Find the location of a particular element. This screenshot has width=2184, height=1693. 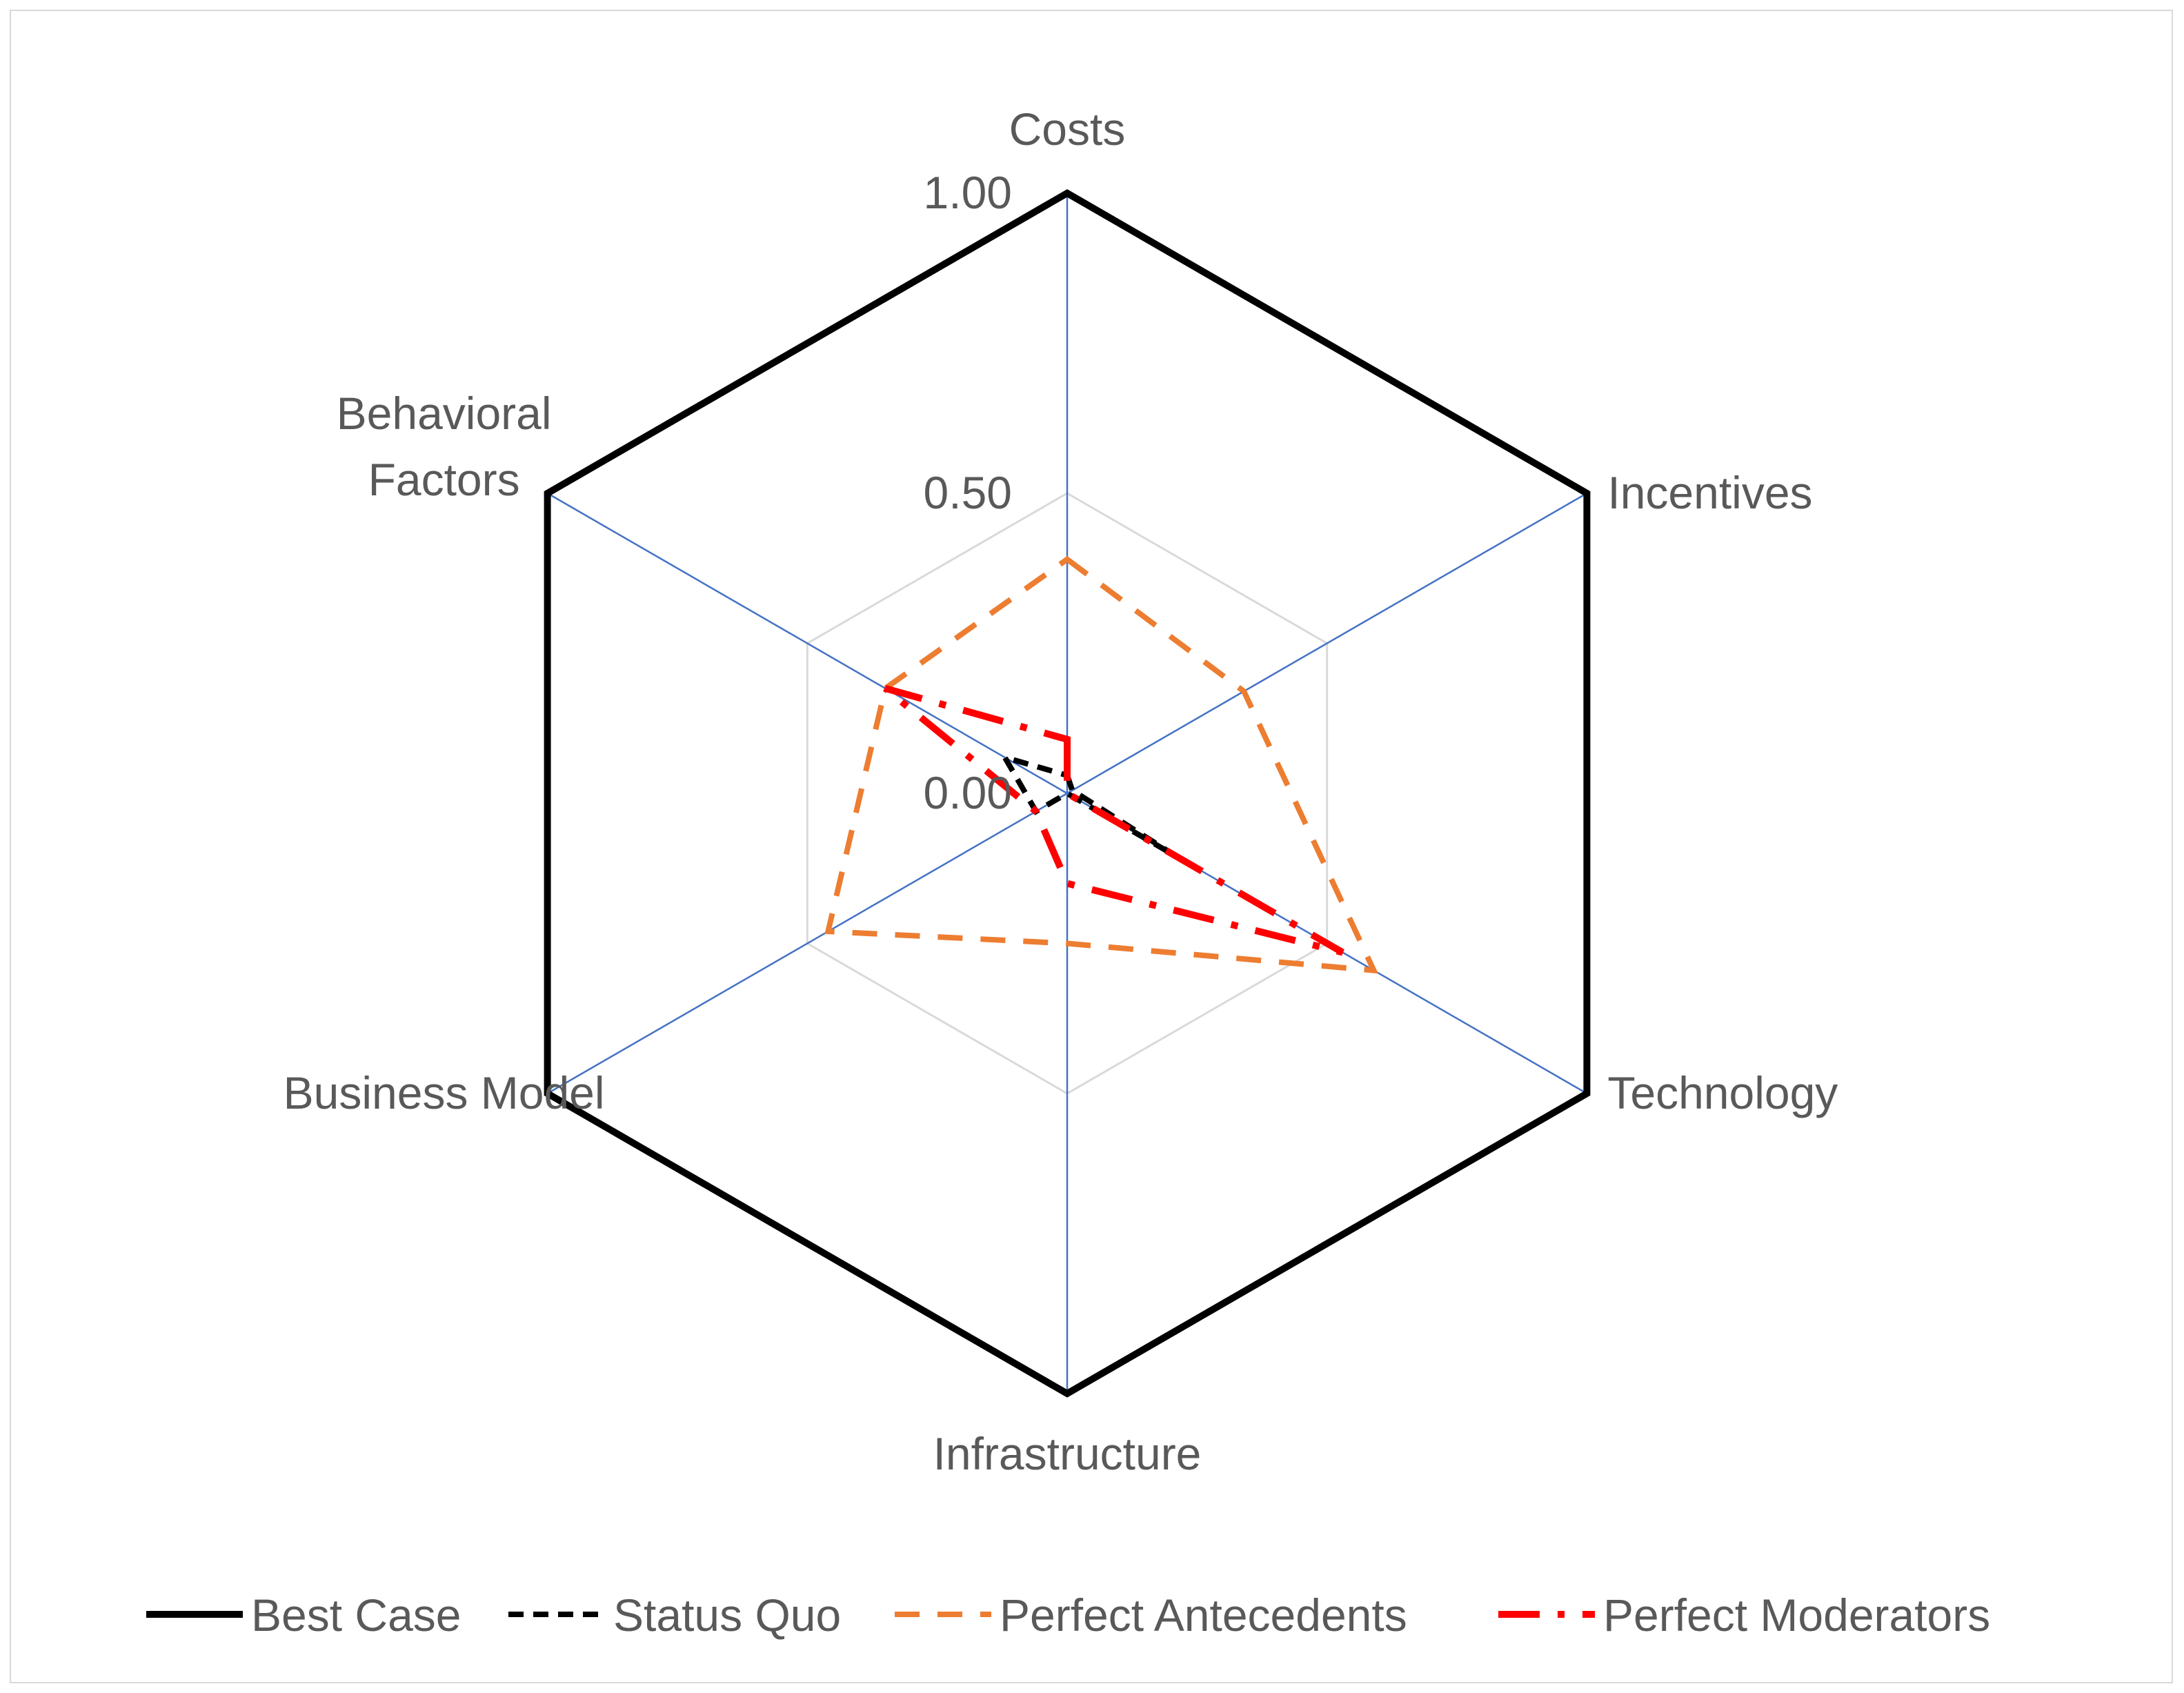

legend-item: Status Quo is located at coordinates (674, 1615).